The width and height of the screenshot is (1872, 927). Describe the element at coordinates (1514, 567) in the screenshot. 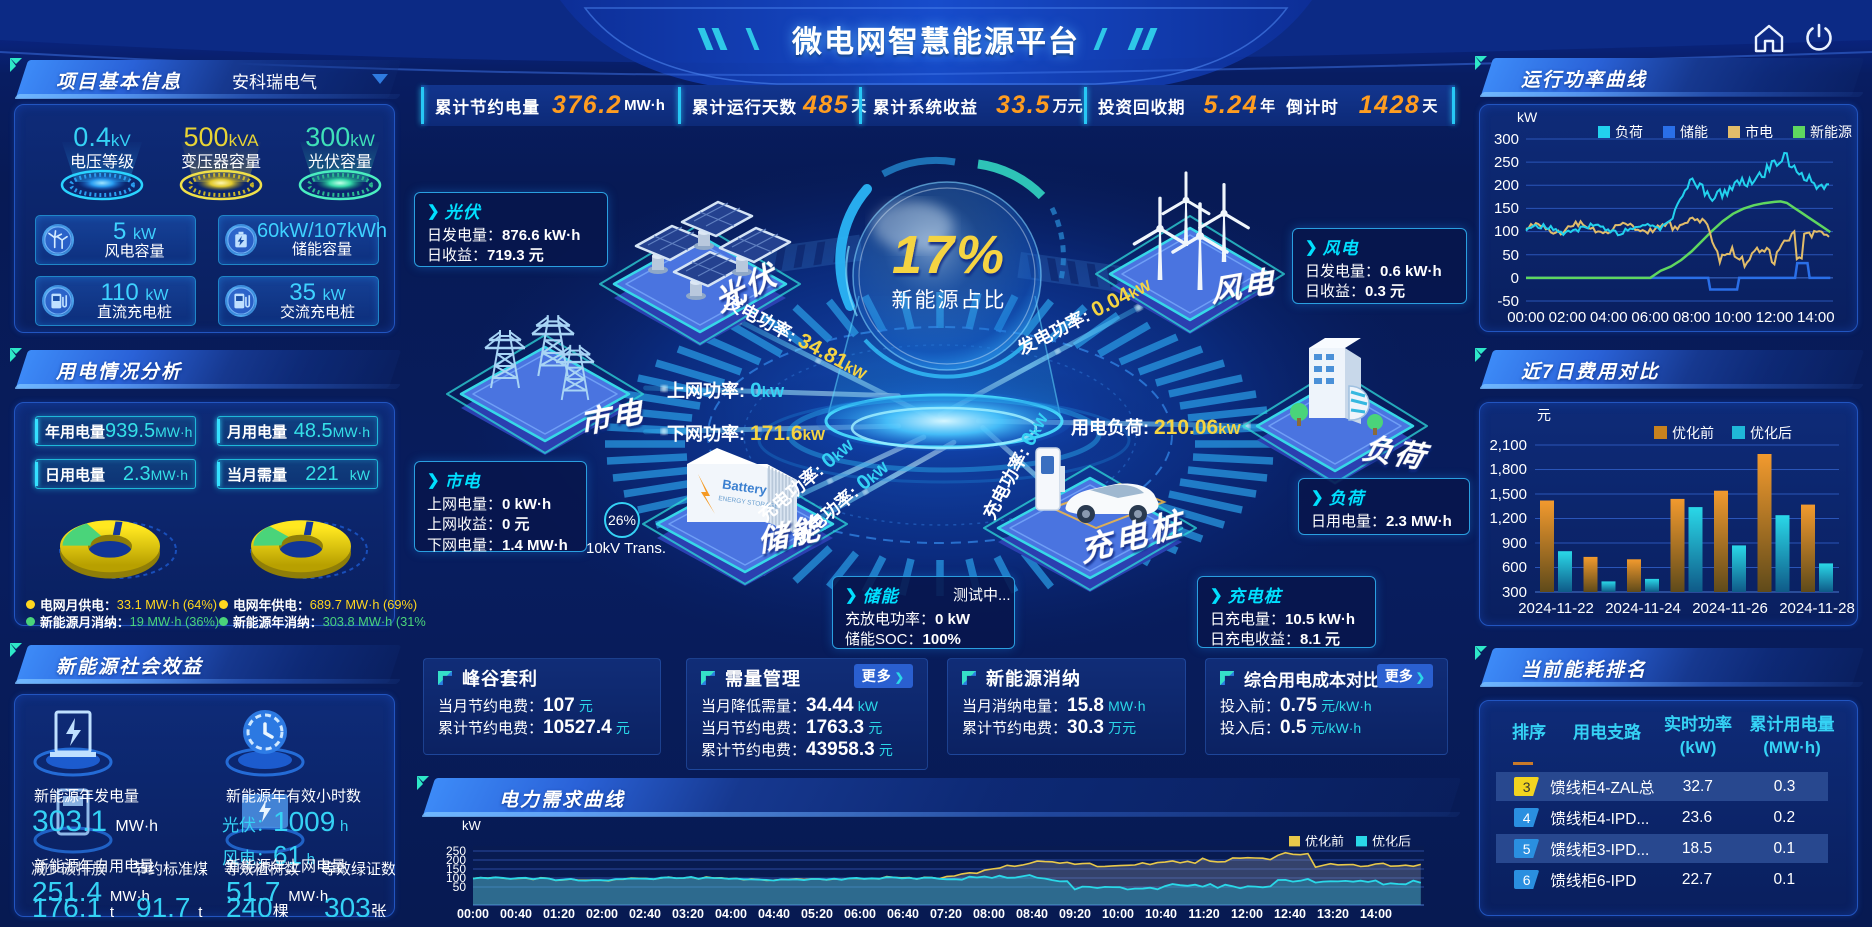

I see `svg-text: 600` at that location.